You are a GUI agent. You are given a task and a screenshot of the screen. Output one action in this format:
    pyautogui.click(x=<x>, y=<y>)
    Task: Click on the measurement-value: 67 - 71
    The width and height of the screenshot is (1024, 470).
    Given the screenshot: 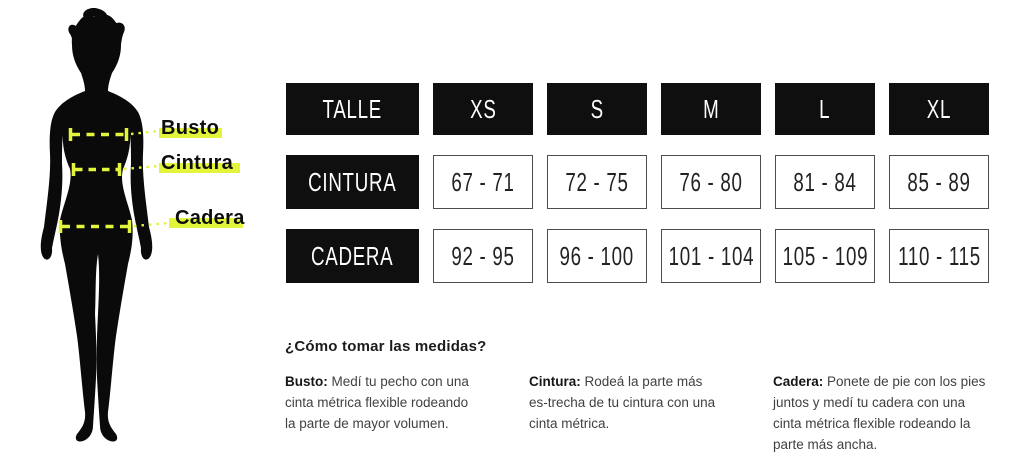 What is the action you would take?
    pyautogui.click(x=483, y=181)
    